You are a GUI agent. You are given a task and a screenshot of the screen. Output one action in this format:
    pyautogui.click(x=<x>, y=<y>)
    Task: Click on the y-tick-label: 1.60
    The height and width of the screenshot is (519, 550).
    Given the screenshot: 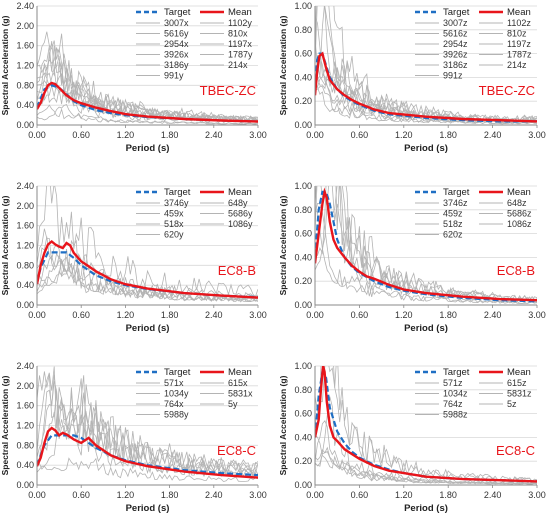 What is the action you would take?
    pyautogui.click(x=25, y=406)
    